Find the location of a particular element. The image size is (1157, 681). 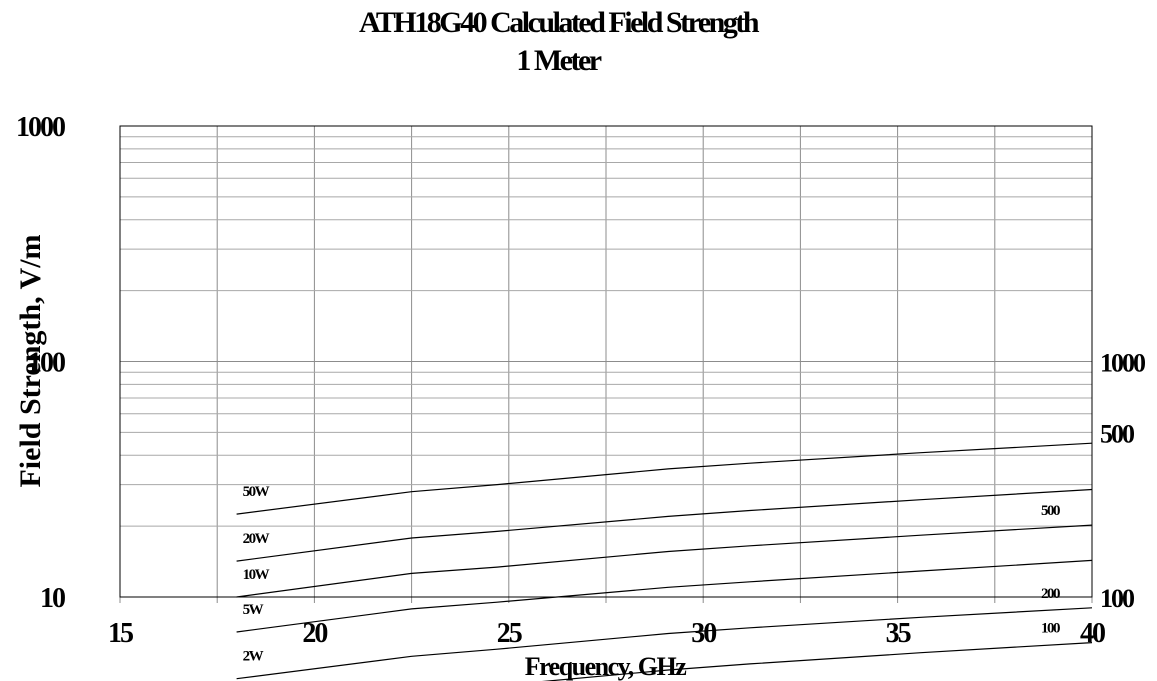

series-line-20w is located at coordinates (664, 525).